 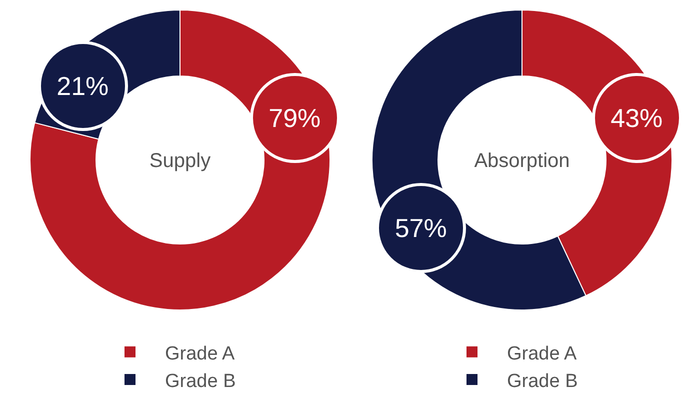 I want to click on text: Supply, so click(x=180, y=161).